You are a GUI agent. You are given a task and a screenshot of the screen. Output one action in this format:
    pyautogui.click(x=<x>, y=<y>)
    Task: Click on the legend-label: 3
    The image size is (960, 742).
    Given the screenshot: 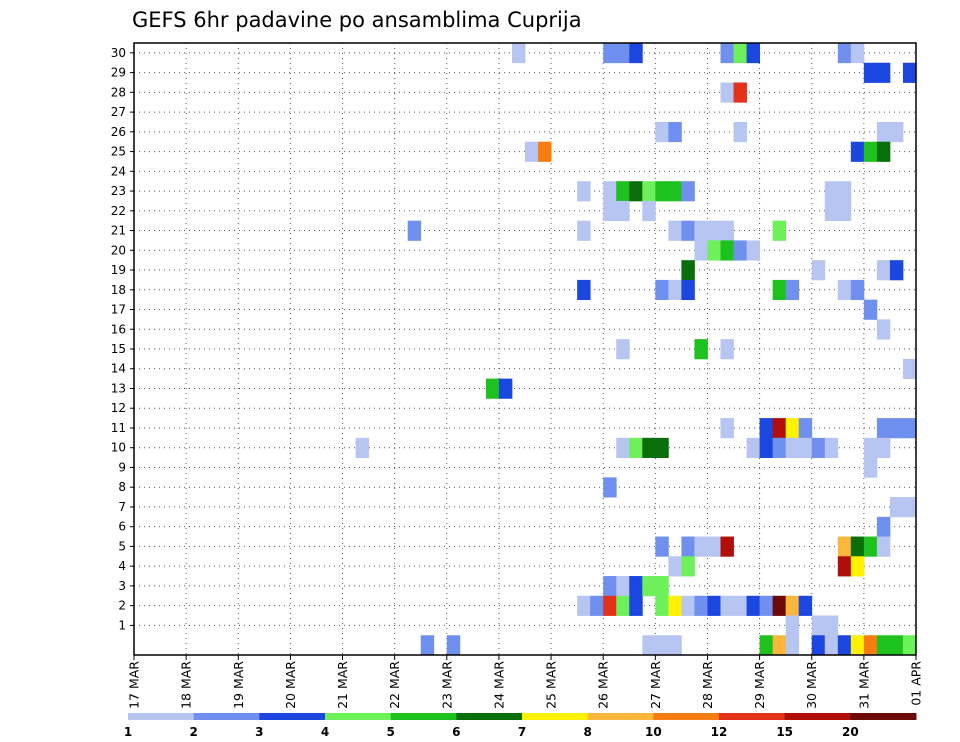 What is the action you would take?
    pyautogui.click(x=259, y=732)
    